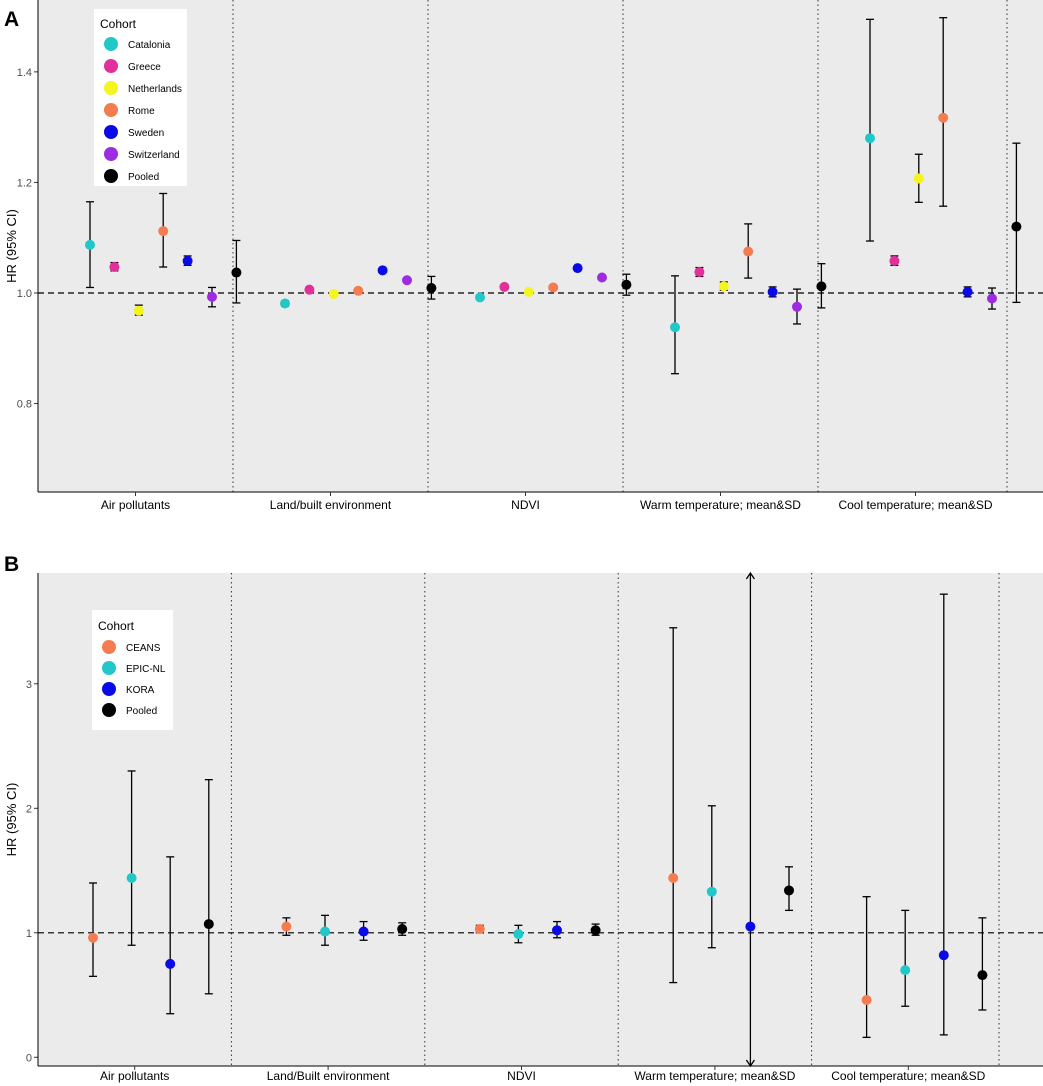 This screenshot has width=1043, height=1086. Describe the element at coordinates (750, 1063) in the screenshot. I see `error-arrow-down` at that location.